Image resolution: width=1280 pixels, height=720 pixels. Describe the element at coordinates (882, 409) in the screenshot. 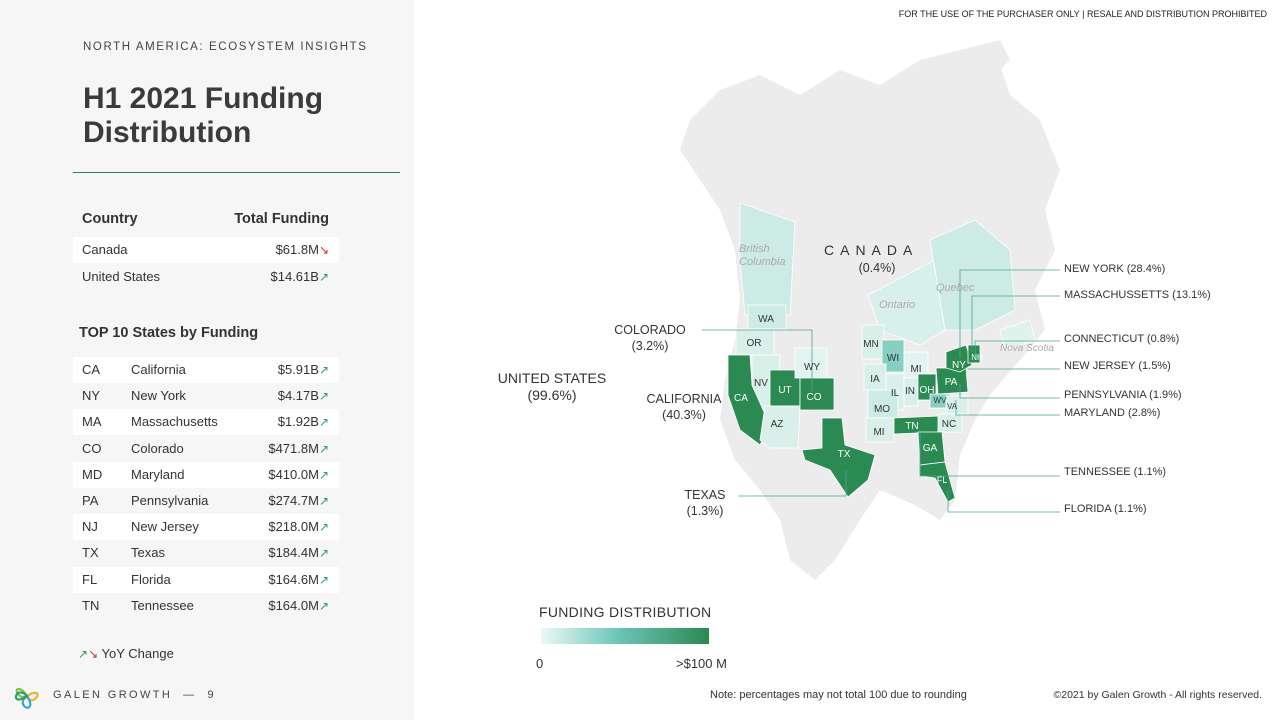

I see `state-code-label: MO` at that location.